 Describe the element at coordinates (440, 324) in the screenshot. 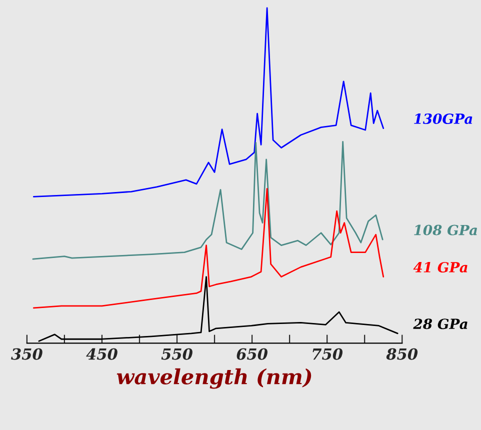

I see `series-label: 28 GPa` at that location.